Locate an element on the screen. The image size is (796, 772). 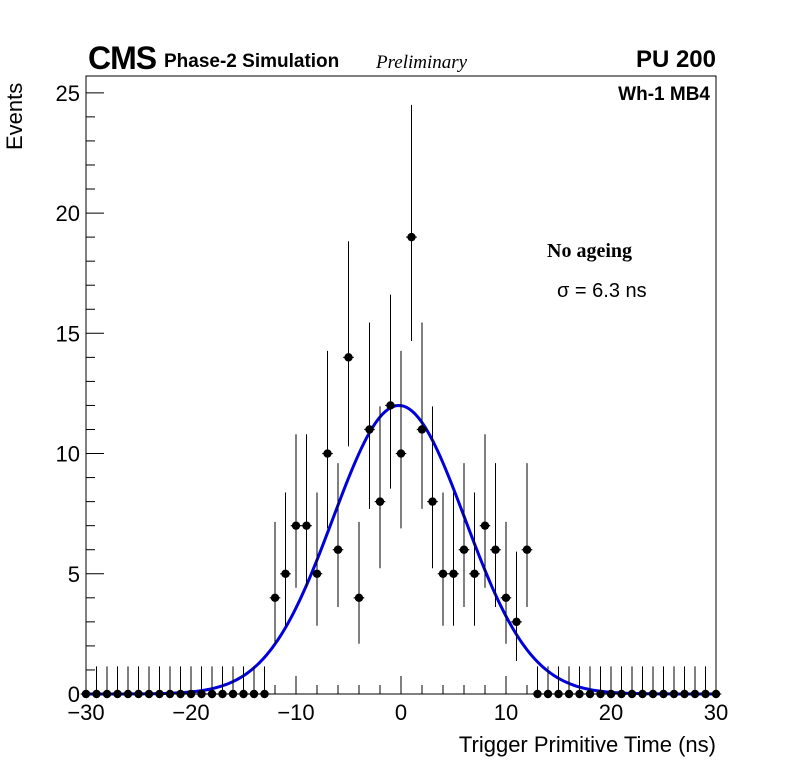
resolution-label: σ = 6.3 ns is located at coordinates (602, 291).